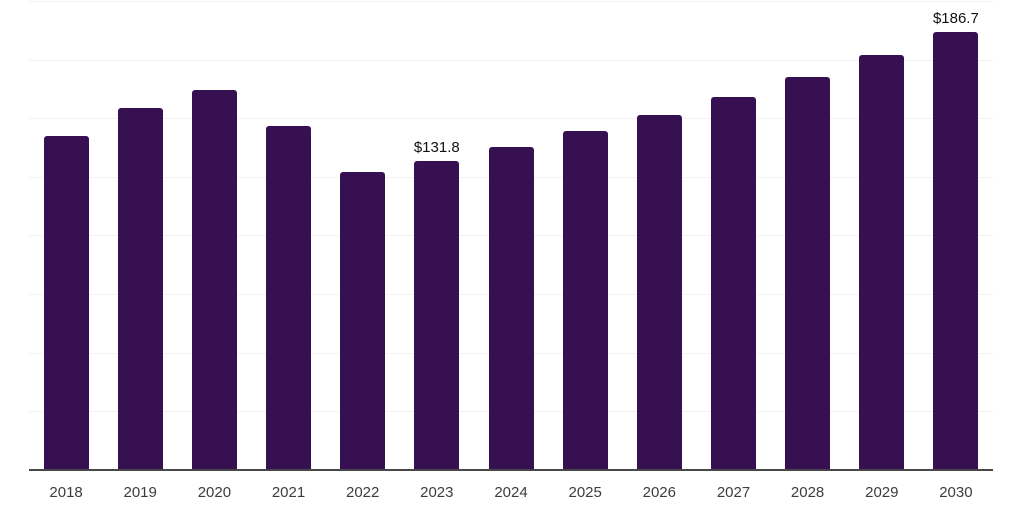 The width and height of the screenshot is (1024, 512). I want to click on x-tick-2027: 2027, so click(733, 492).